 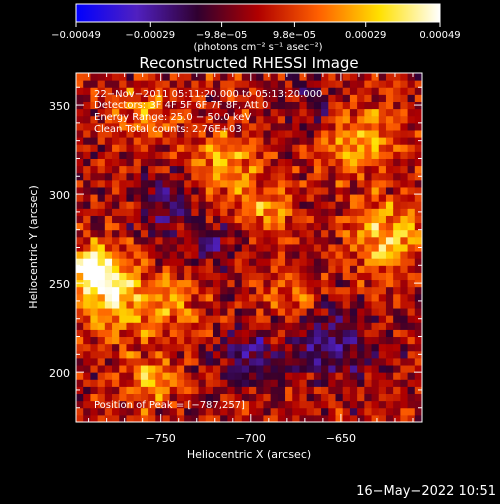 What do you see at coordinates (341, 438) in the screenshot?
I see `x-tick-label: −650` at bounding box center [341, 438].